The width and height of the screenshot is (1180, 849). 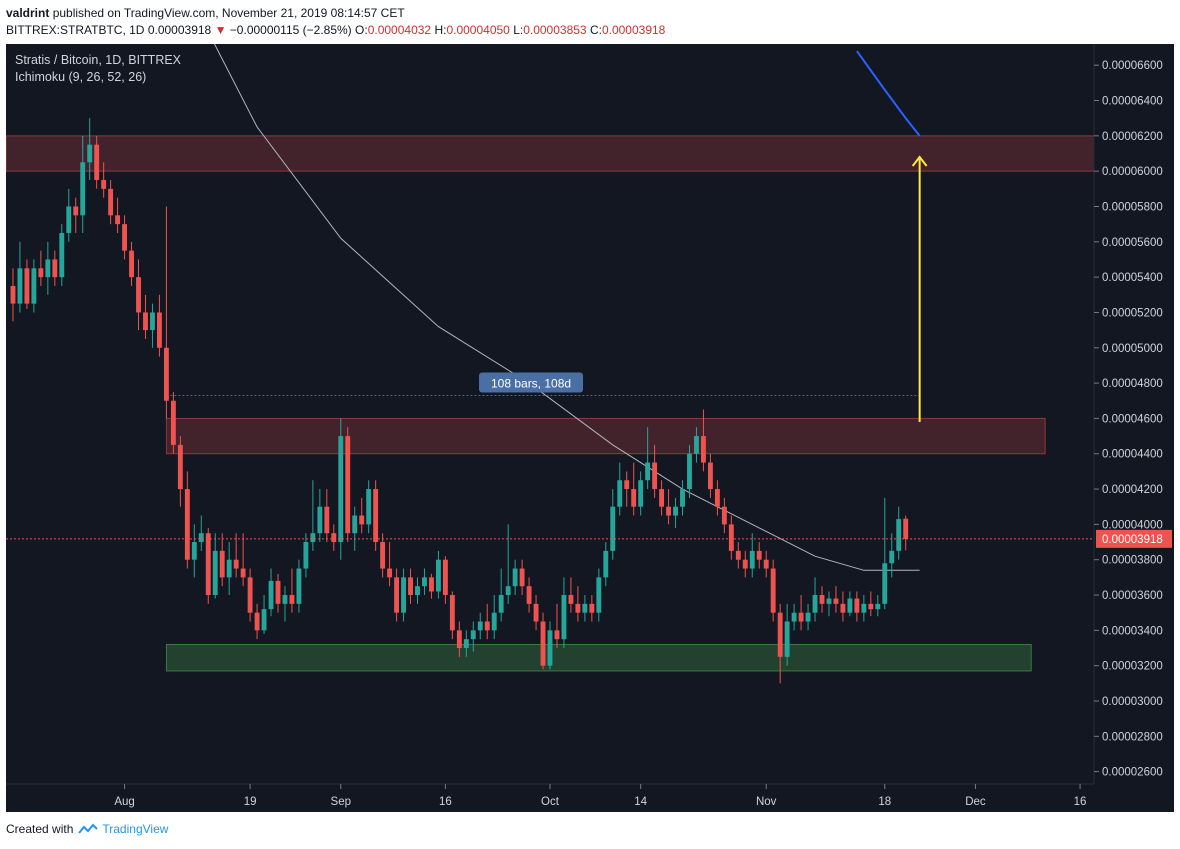 I want to click on author-name: valdrint, so click(x=28, y=13).